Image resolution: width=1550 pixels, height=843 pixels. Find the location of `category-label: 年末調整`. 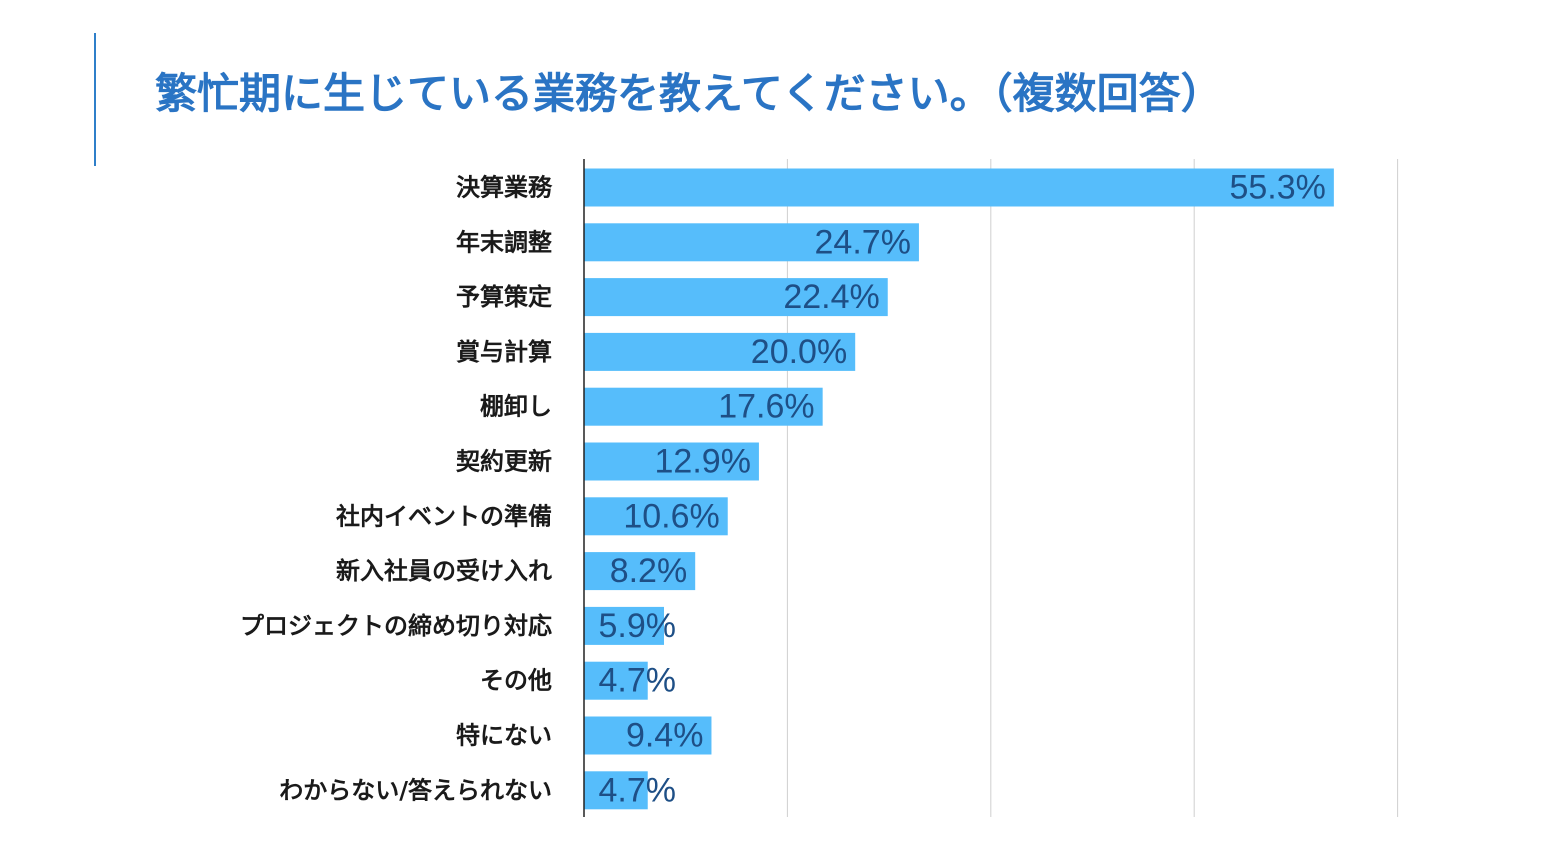

category-label: 年末調整 is located at coordinates (504, 242).